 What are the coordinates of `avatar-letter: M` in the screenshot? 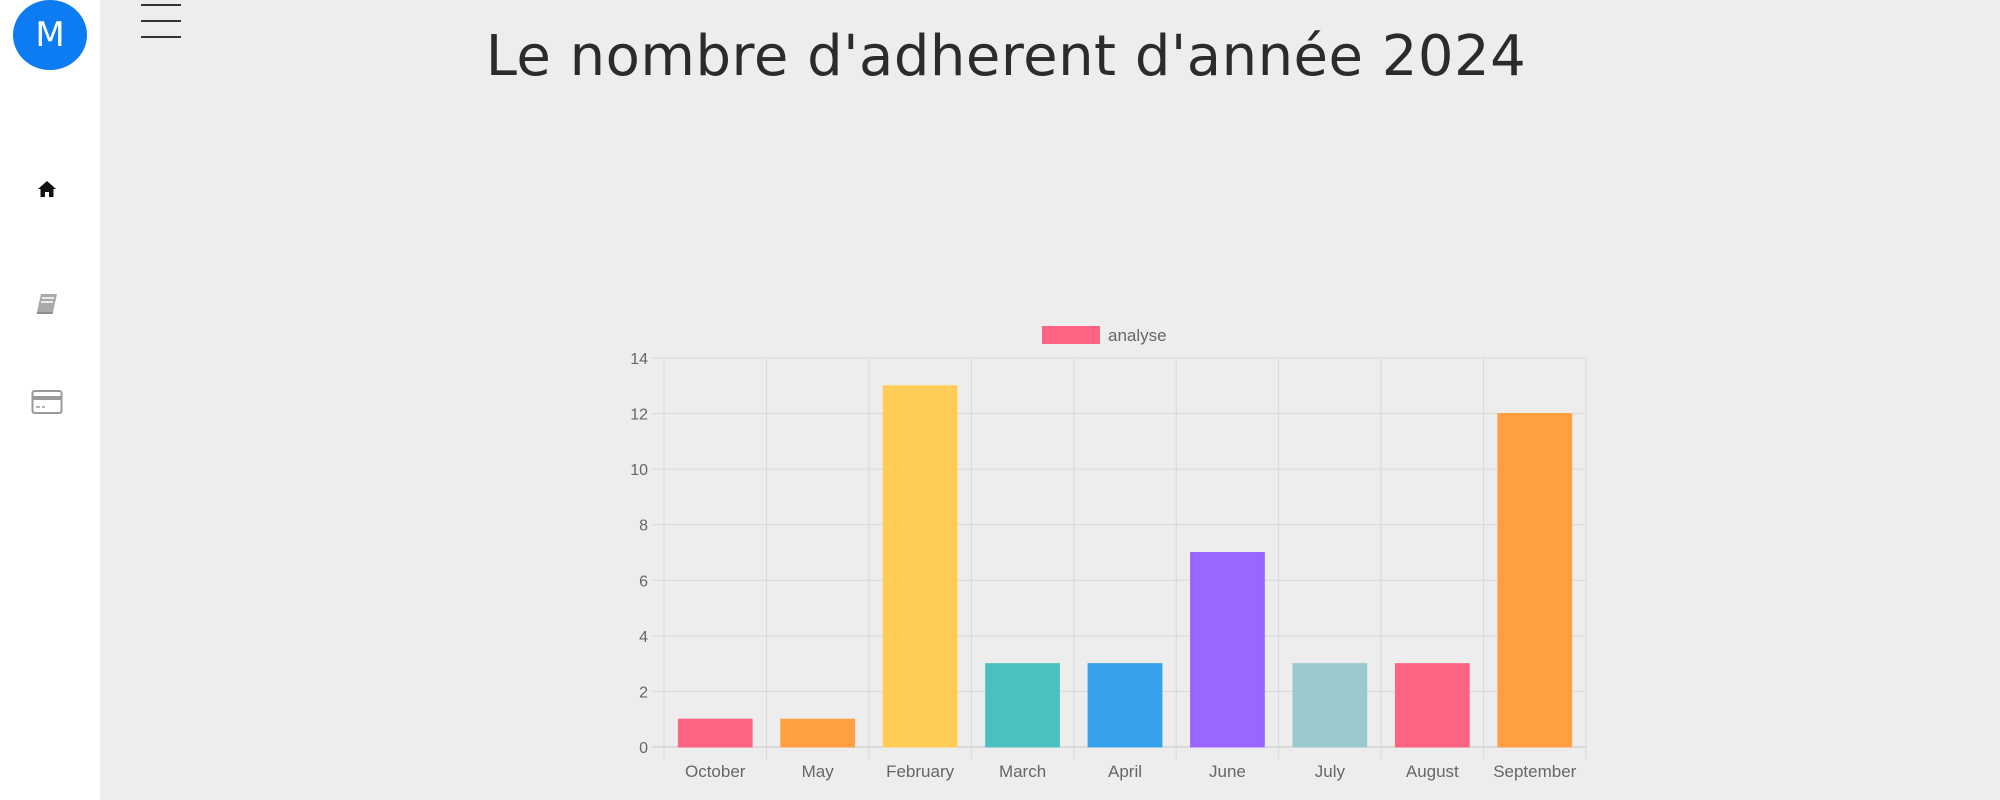 It's located at (50, 35).